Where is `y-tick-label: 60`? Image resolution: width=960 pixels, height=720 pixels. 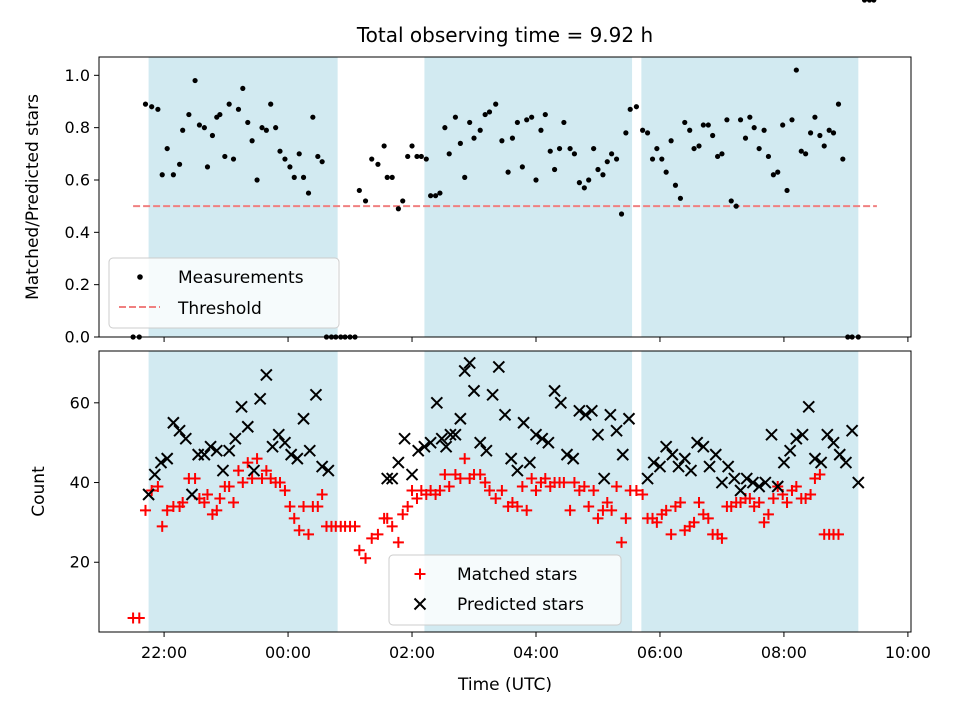
y-tick-label: 60 is located at coordinates (80, 402).